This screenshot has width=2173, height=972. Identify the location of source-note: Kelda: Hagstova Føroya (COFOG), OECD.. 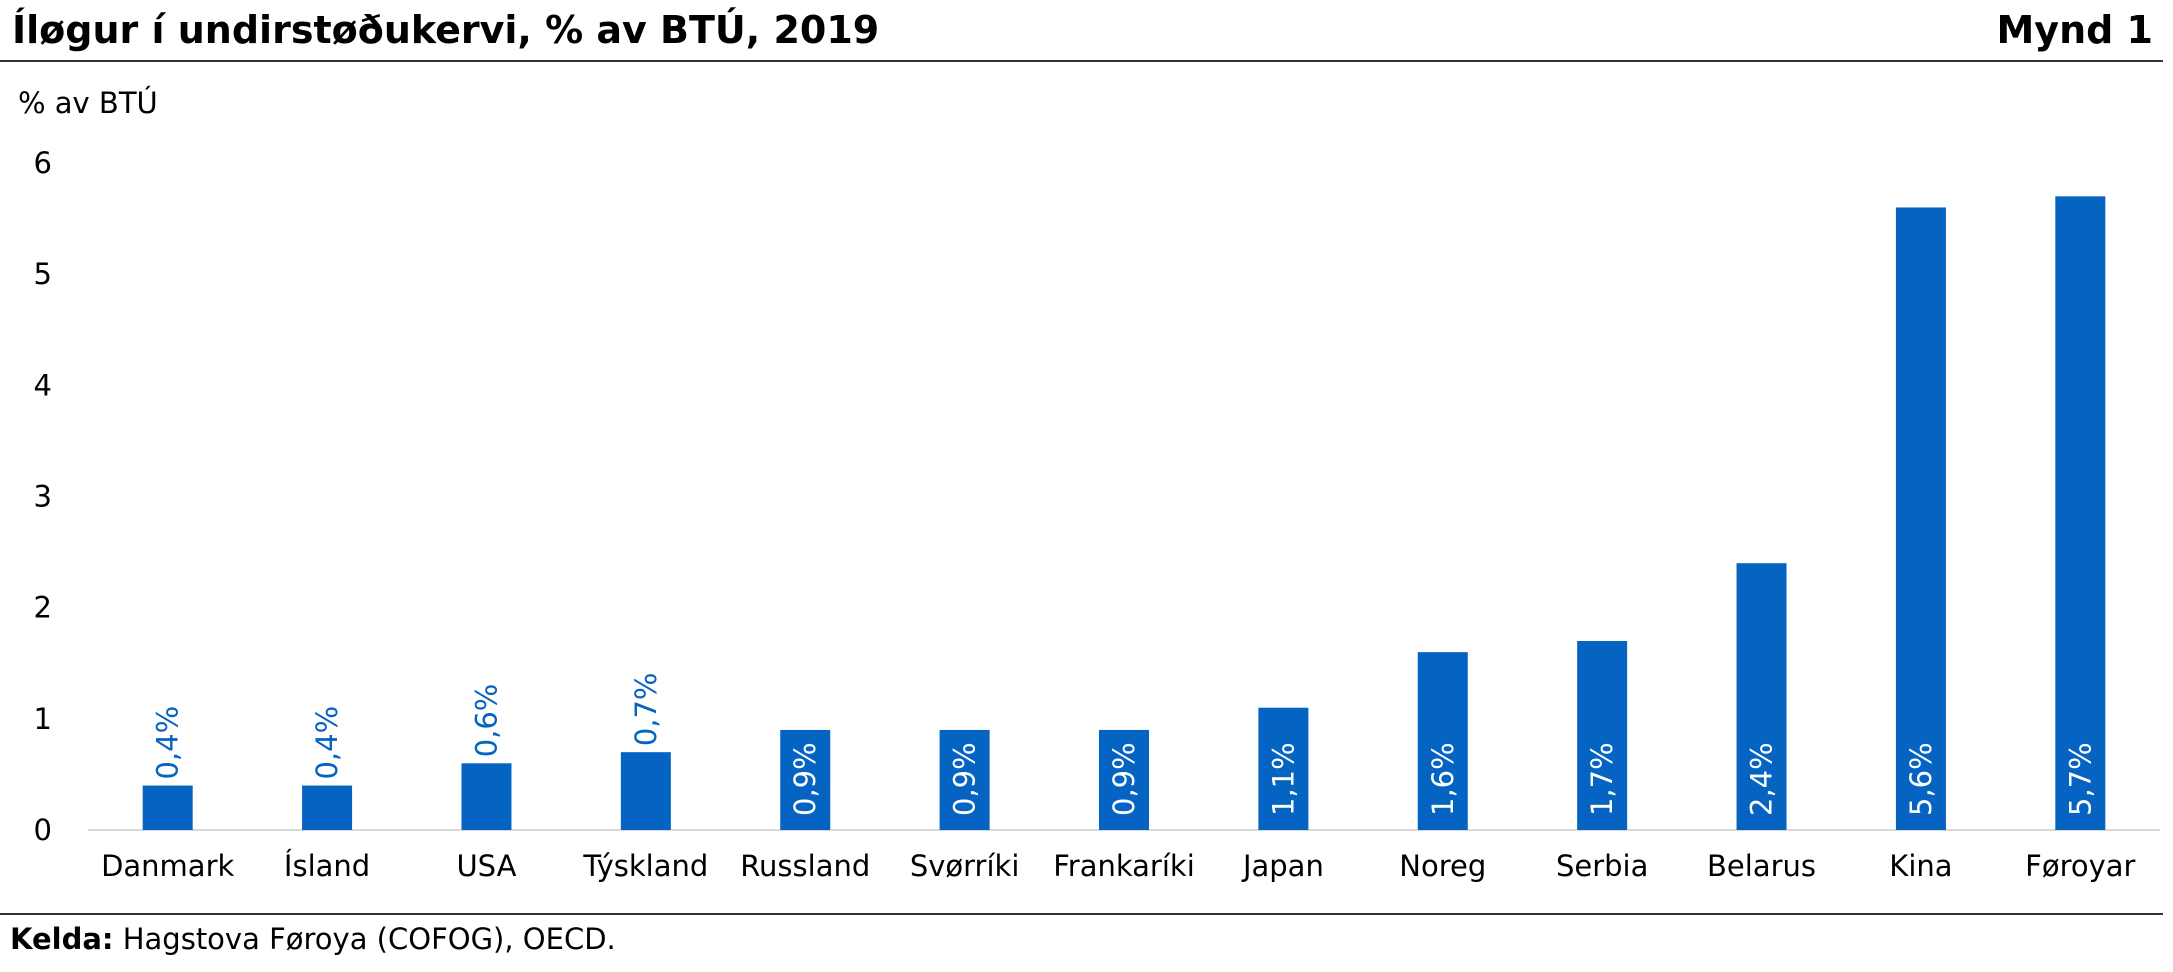
(313, 939).